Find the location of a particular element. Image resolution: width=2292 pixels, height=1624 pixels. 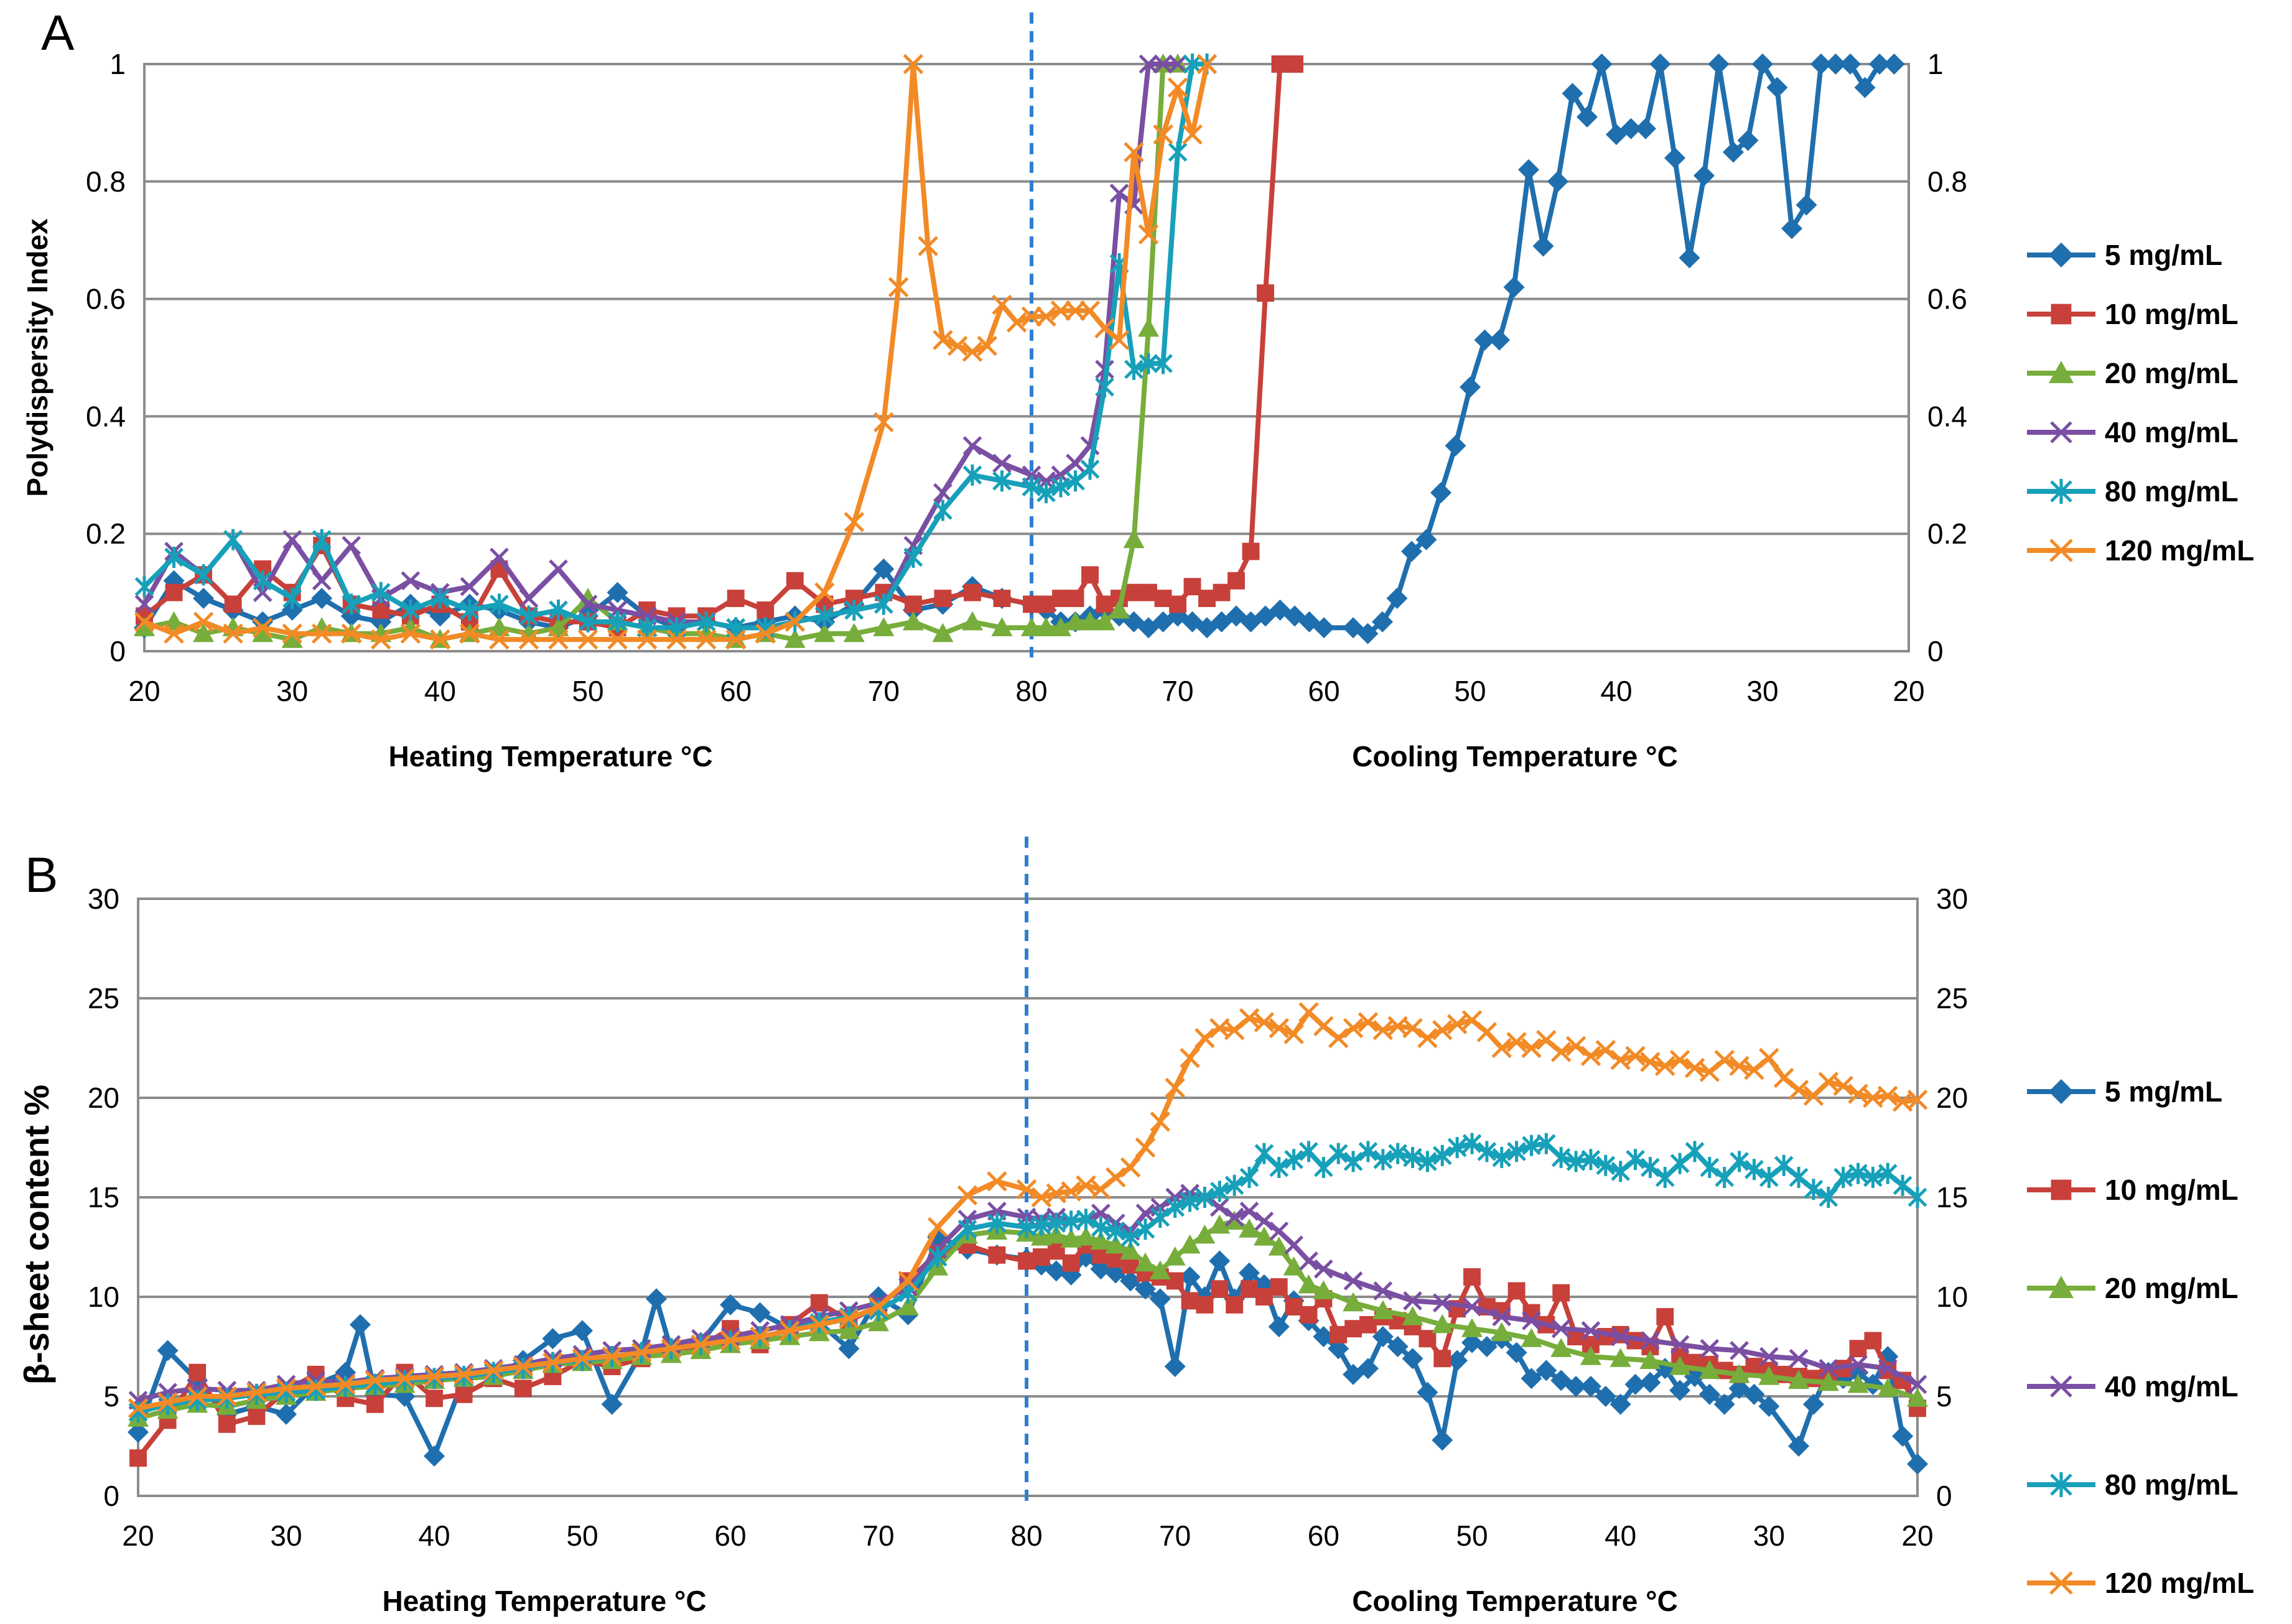

panel-a-x-tick-label-heating: 30 is located at coordinates (292, 691).